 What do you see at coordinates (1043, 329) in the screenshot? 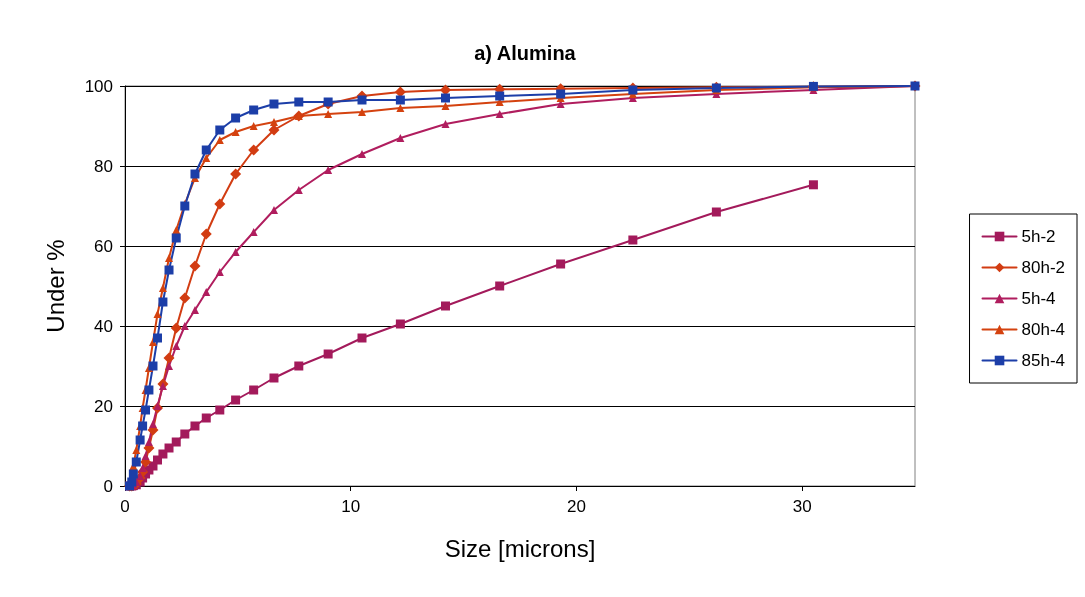
I see `legend-label: 80h-4` at bounding box center [1043, 329].